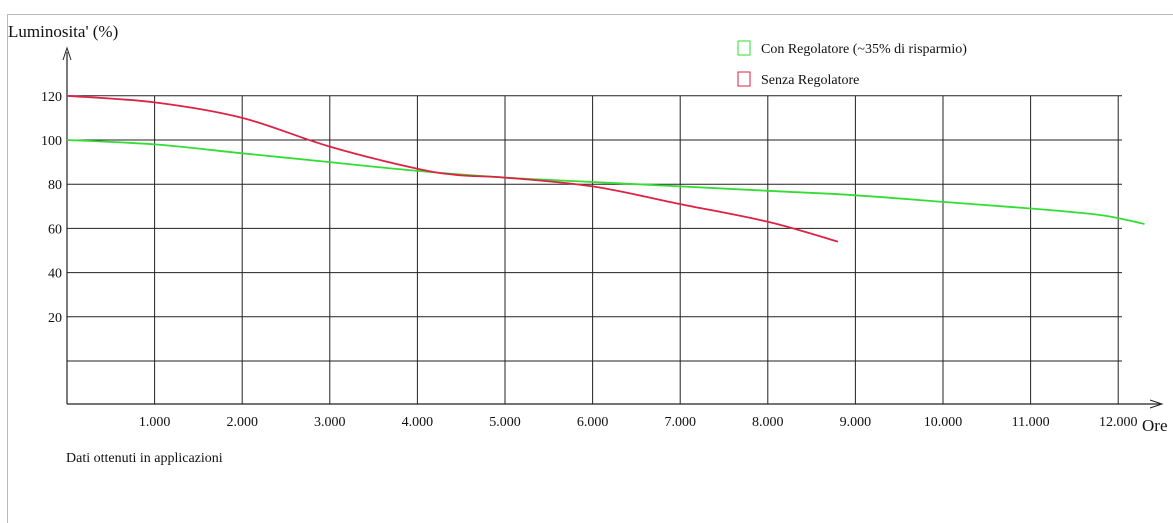 This screenshot has height=523, width=1173. I want to click on y-tick-label-100: 100, so click(51, 141).